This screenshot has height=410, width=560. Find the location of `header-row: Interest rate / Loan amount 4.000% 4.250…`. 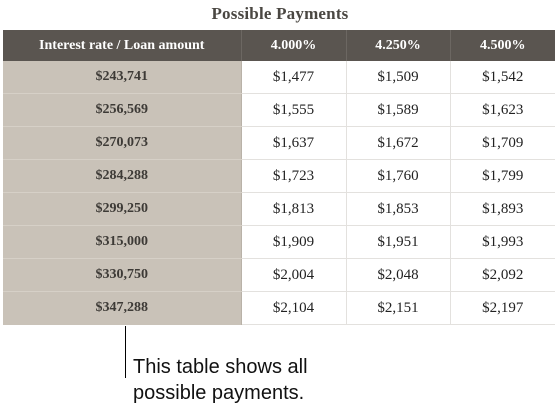

header-row: Interest rate / Loan amount 4.000% 4.250… is located at coordinates (279, 45).